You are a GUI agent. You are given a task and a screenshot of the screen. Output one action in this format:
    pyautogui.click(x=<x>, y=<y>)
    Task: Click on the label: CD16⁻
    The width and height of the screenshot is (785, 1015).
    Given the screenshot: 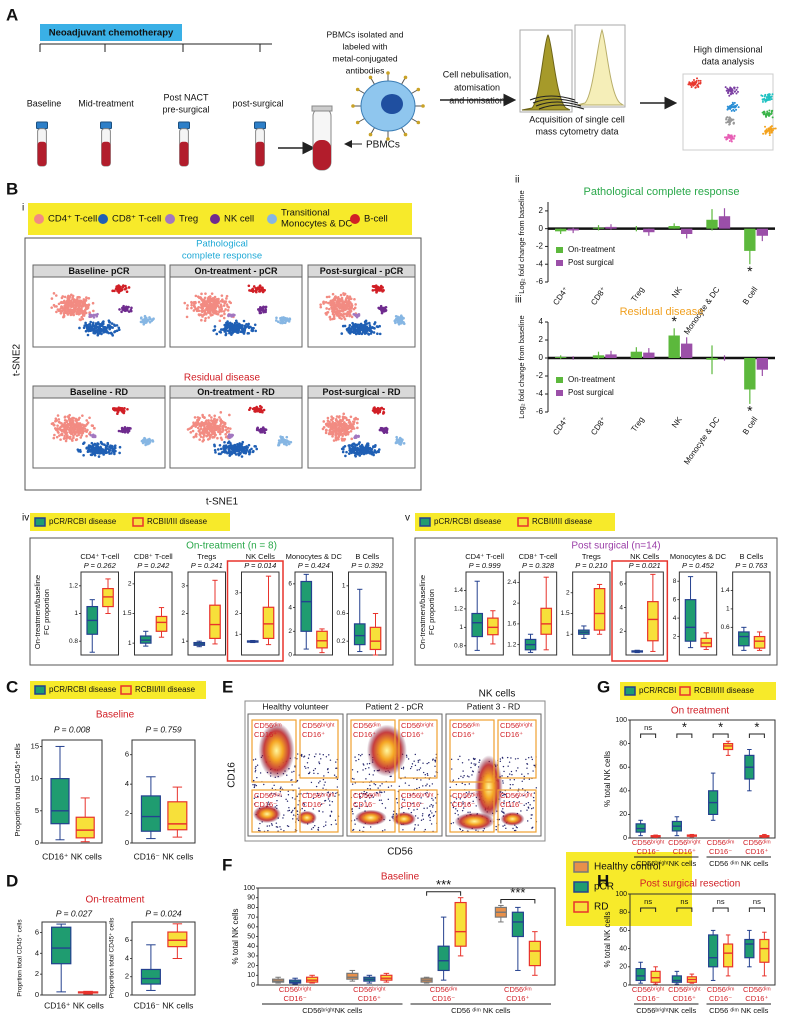 What is the action you would take?
    pyautogui.click(x=511, y=804)
    